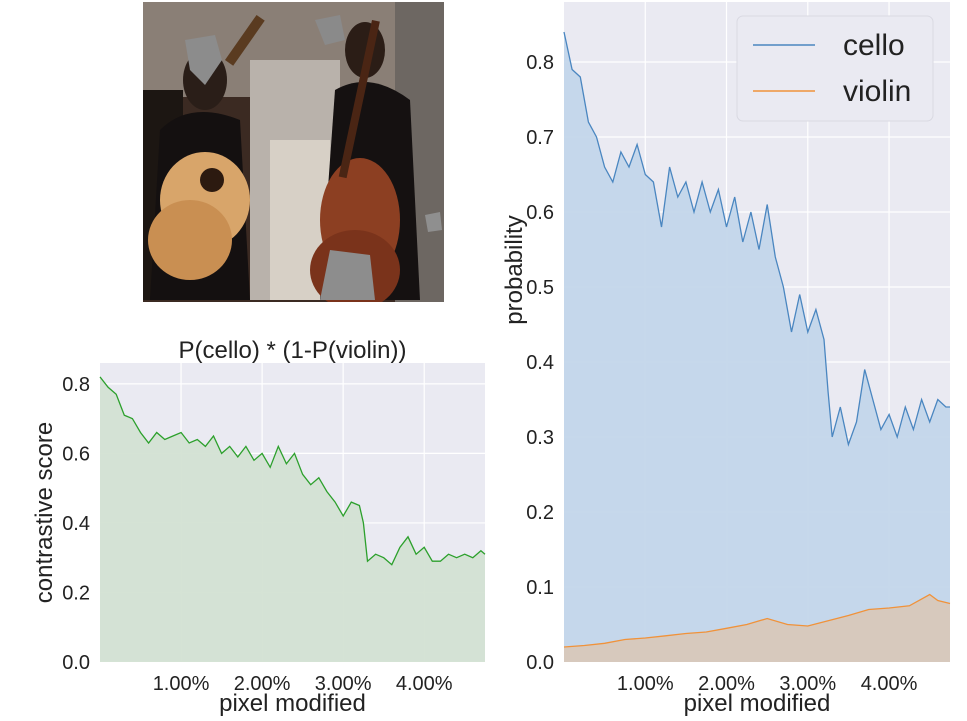 The height and width of the screenshot is (721, 967). Describe the element at coordinates (292, 350) in the screenshot. I see `chart-title: P(cello) * (1-P(violin))` at that location.